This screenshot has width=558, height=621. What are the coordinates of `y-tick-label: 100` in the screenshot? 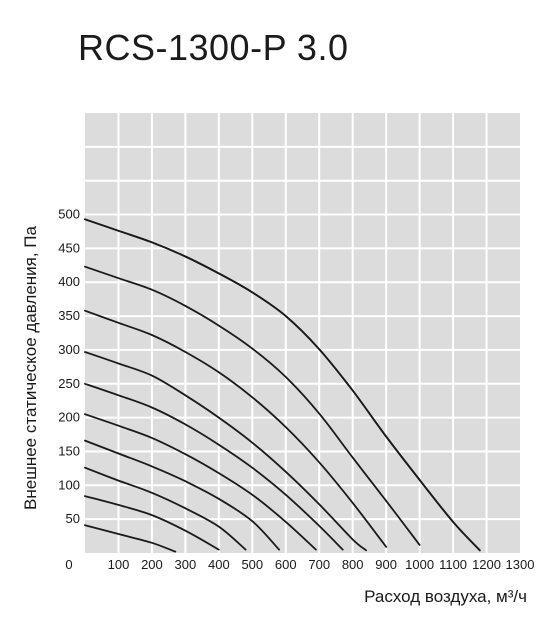 It's located at (69, 484).